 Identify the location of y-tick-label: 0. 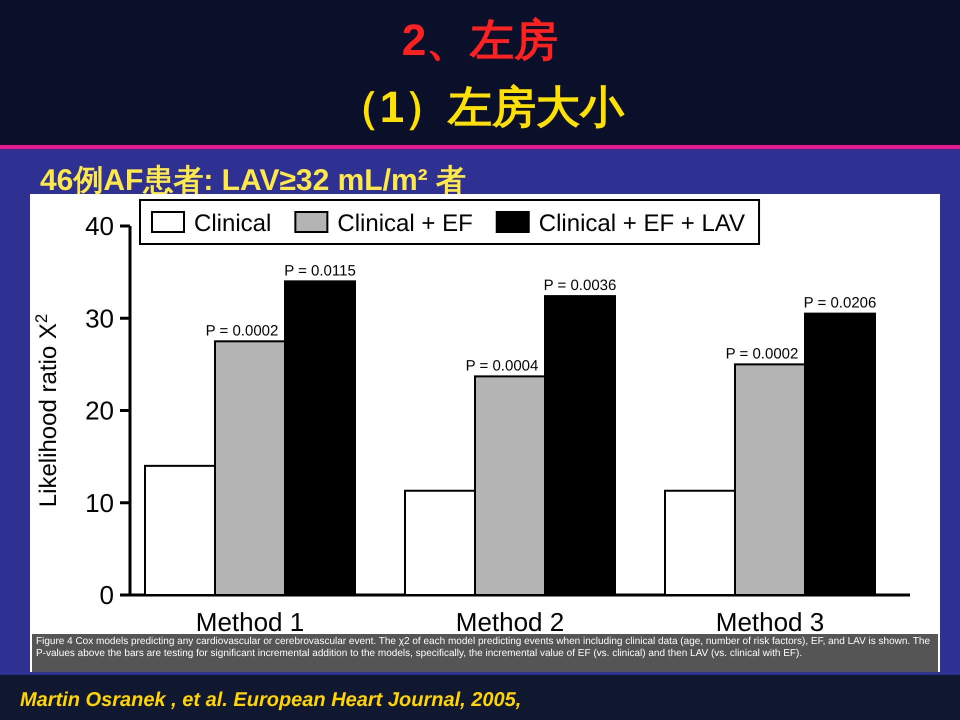
(107, 595).